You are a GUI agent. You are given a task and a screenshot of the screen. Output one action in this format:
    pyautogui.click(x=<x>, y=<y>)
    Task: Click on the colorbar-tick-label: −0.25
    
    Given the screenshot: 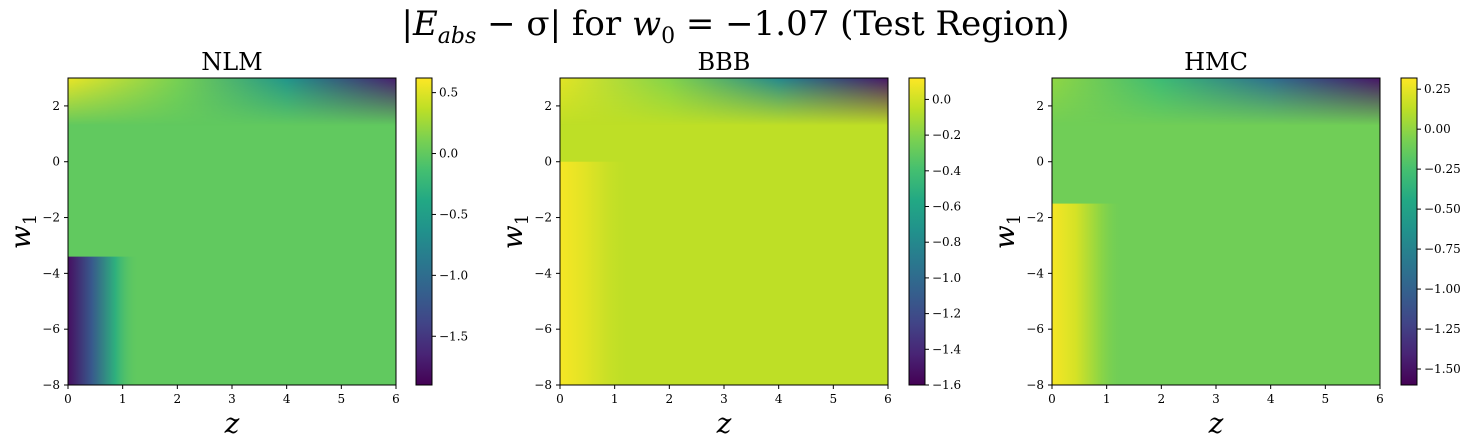 What is the action you would take?
    pyautogui.click(x=1442, y=169)
    